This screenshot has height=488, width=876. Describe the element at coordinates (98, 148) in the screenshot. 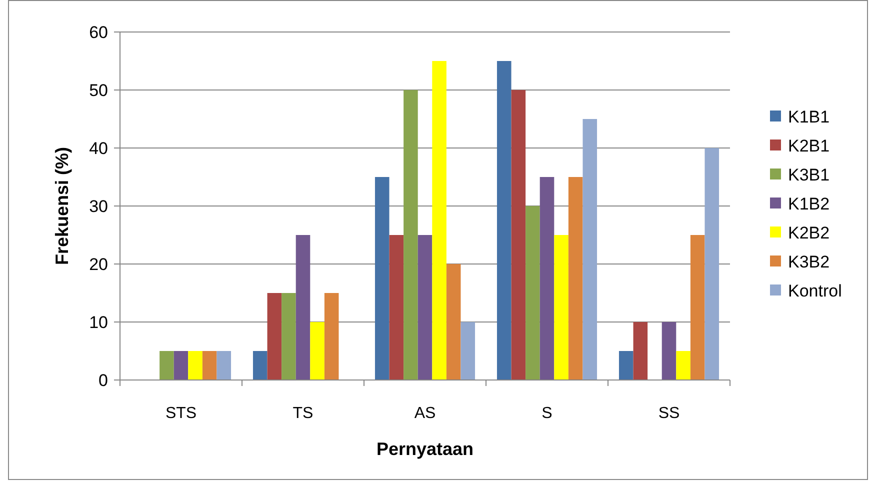

I see `y-tick-label: 40` at that location.